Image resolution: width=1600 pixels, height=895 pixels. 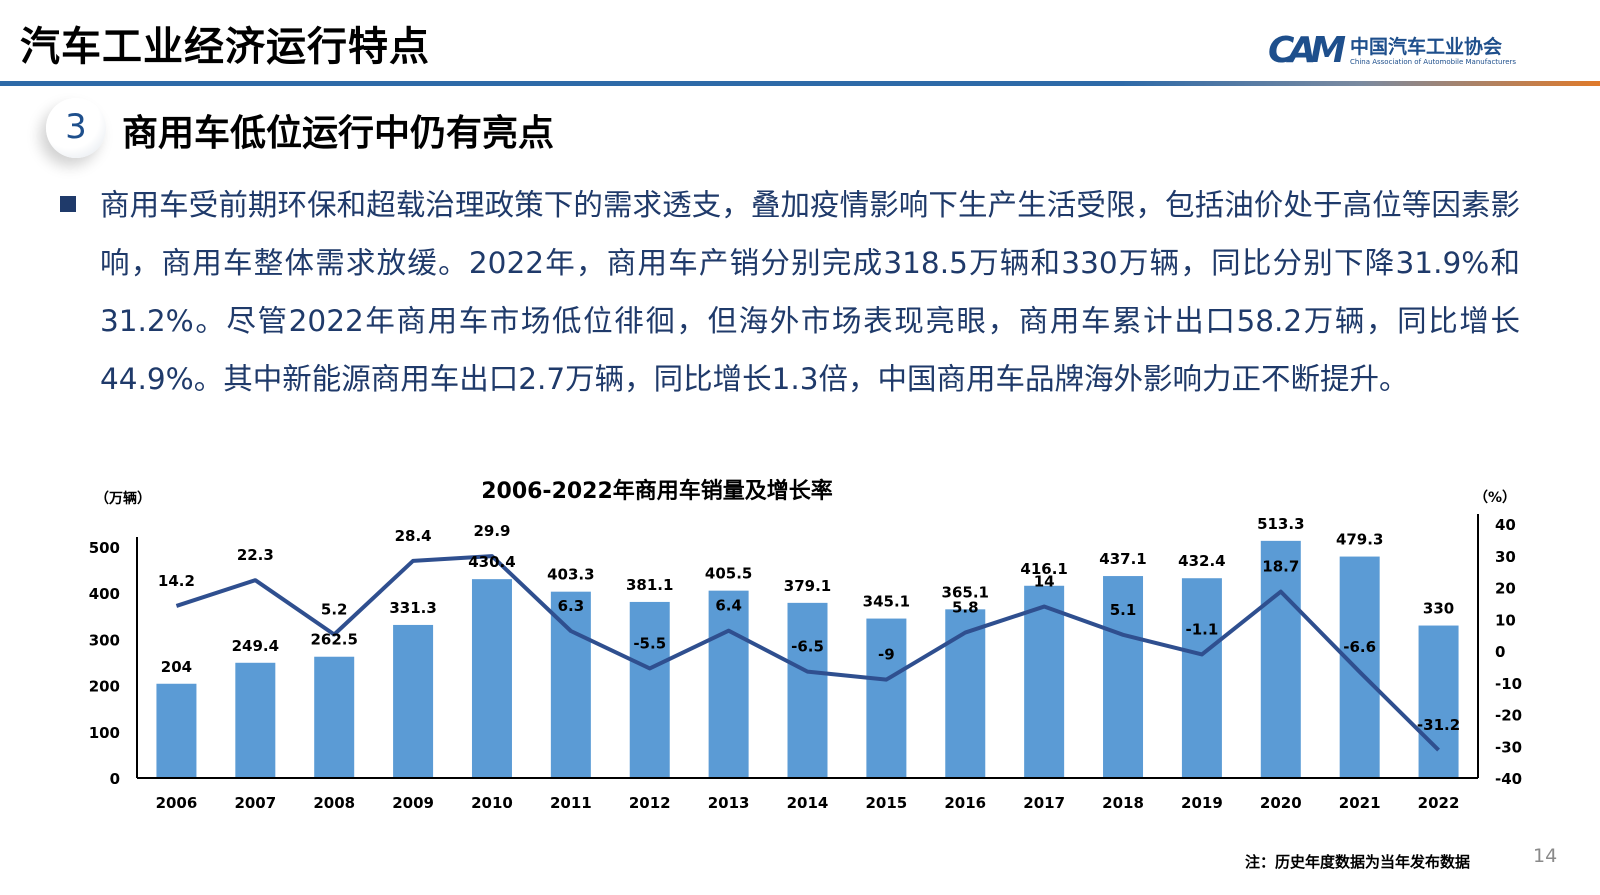 I want to click on bar-2010, so click(x=491, y=678).